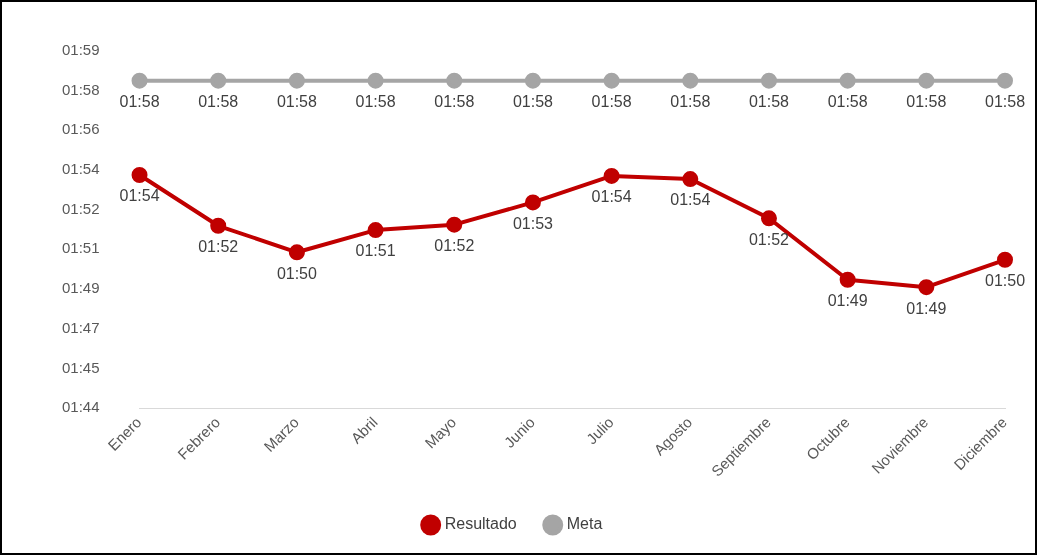 The height and width of the screenshot is (555, 1037). What do you see at coordinates (599, 430) in the screenshot?
I see `x-tick-label: Julio` at bounding box center [599, 430].